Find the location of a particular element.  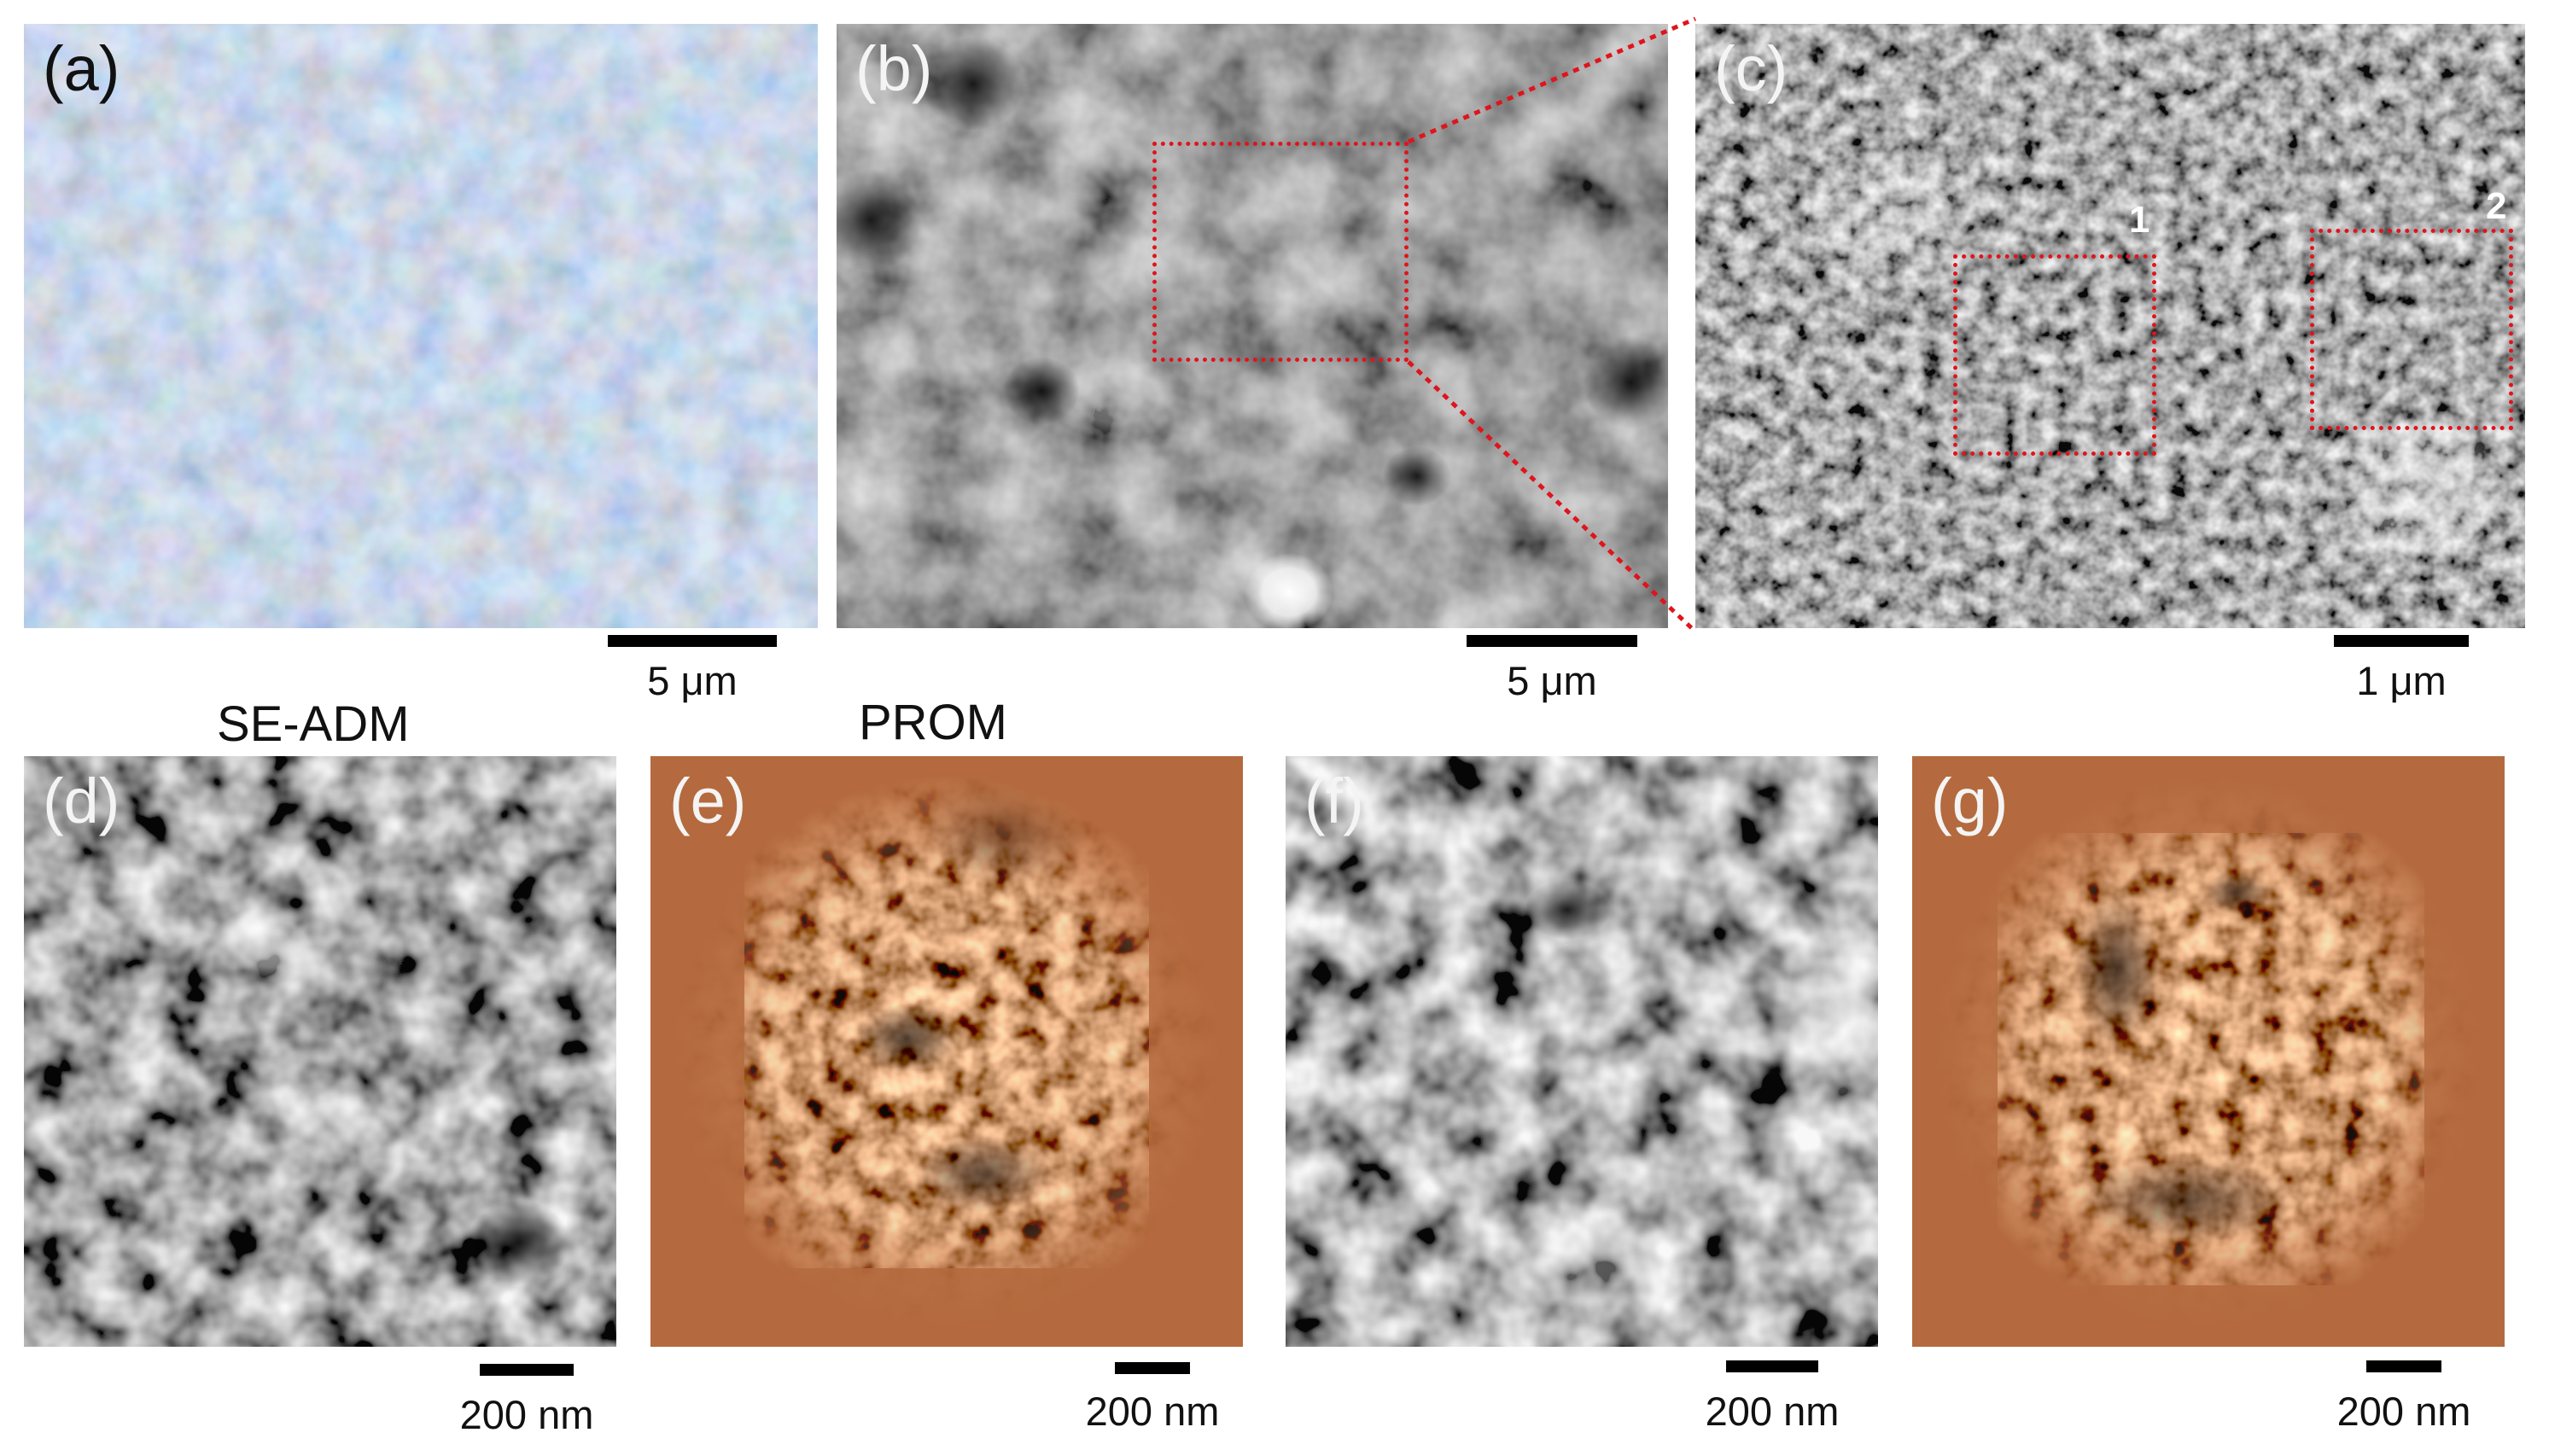

panel-g-prom-image: (g) is located at coordinates (2208, 1051).